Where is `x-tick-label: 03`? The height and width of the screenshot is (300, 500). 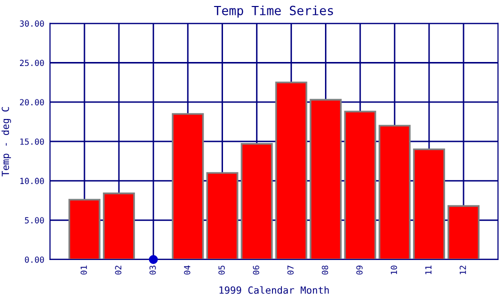 x-tick-label: 03 is located at coordinates (153, 270).